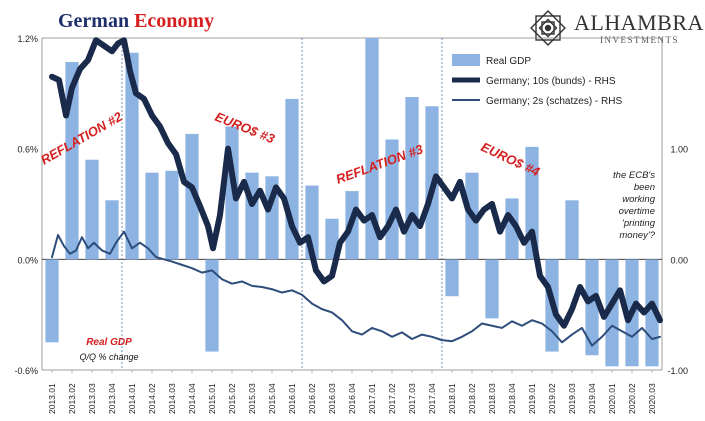 Image resolution: width=705 pixels, height=421 pixels. What do you see at coordinates (372, 398) in the screenshot?
I see `x-tick-label: 2017.01` at bounding box center [372, 398].